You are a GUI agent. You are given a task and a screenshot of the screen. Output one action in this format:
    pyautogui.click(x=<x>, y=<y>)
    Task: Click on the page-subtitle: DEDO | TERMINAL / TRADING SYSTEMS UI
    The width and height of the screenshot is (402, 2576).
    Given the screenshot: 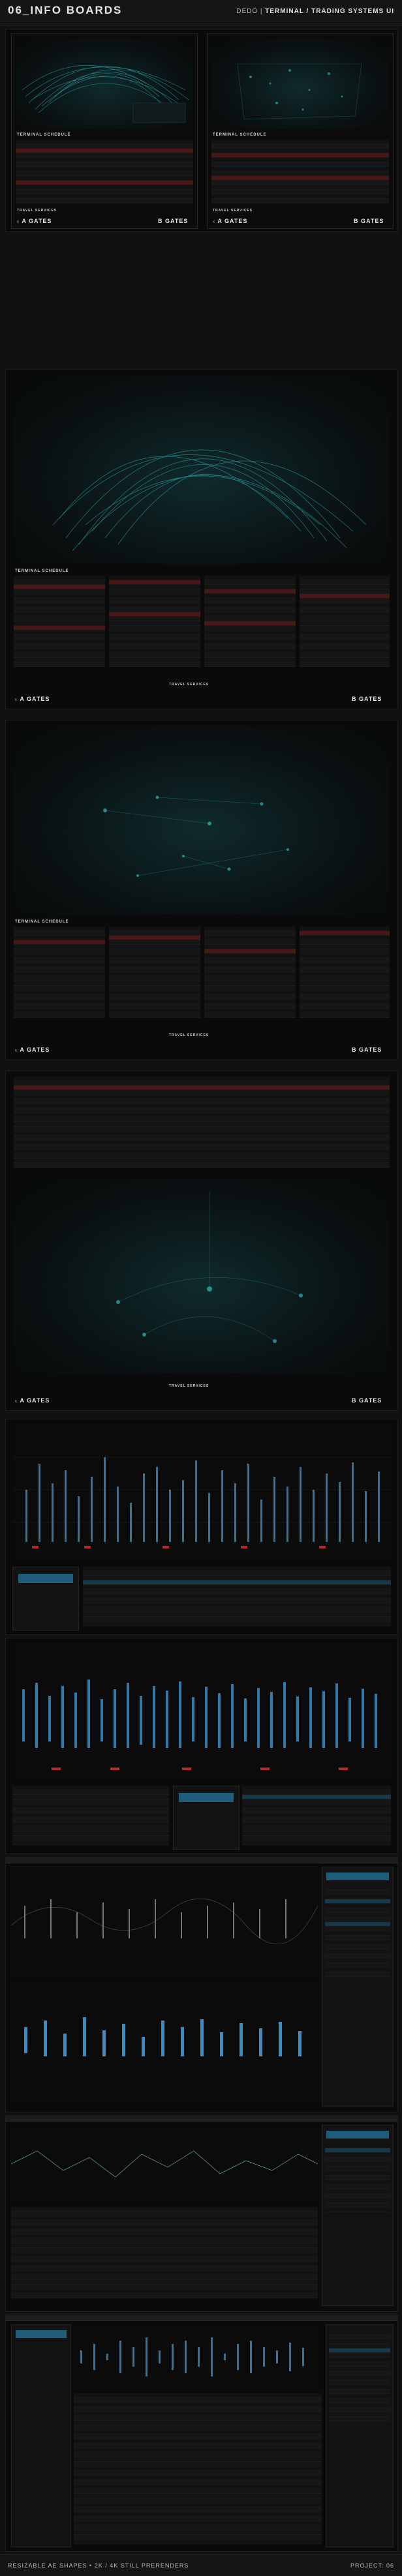 What is the action you would take?
    pyautogui.click(x=315, y=11)
    